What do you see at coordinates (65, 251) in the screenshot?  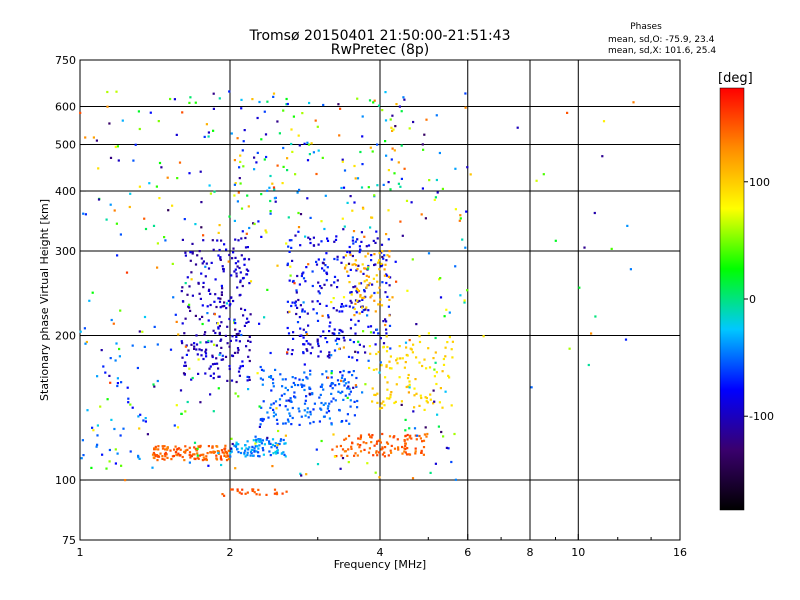 I see `y-tick-label: 300` at bounding box center [65, 251].